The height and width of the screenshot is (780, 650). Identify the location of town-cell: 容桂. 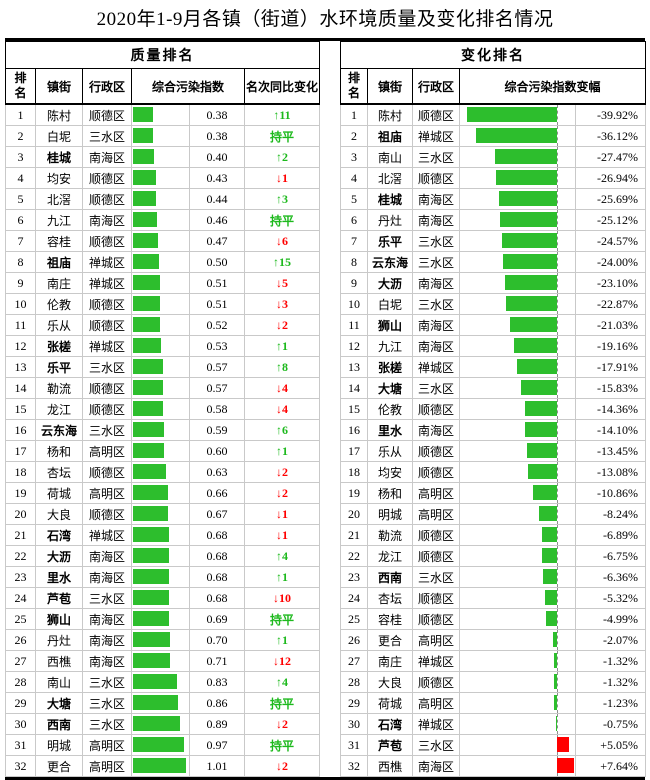
(390, 619).